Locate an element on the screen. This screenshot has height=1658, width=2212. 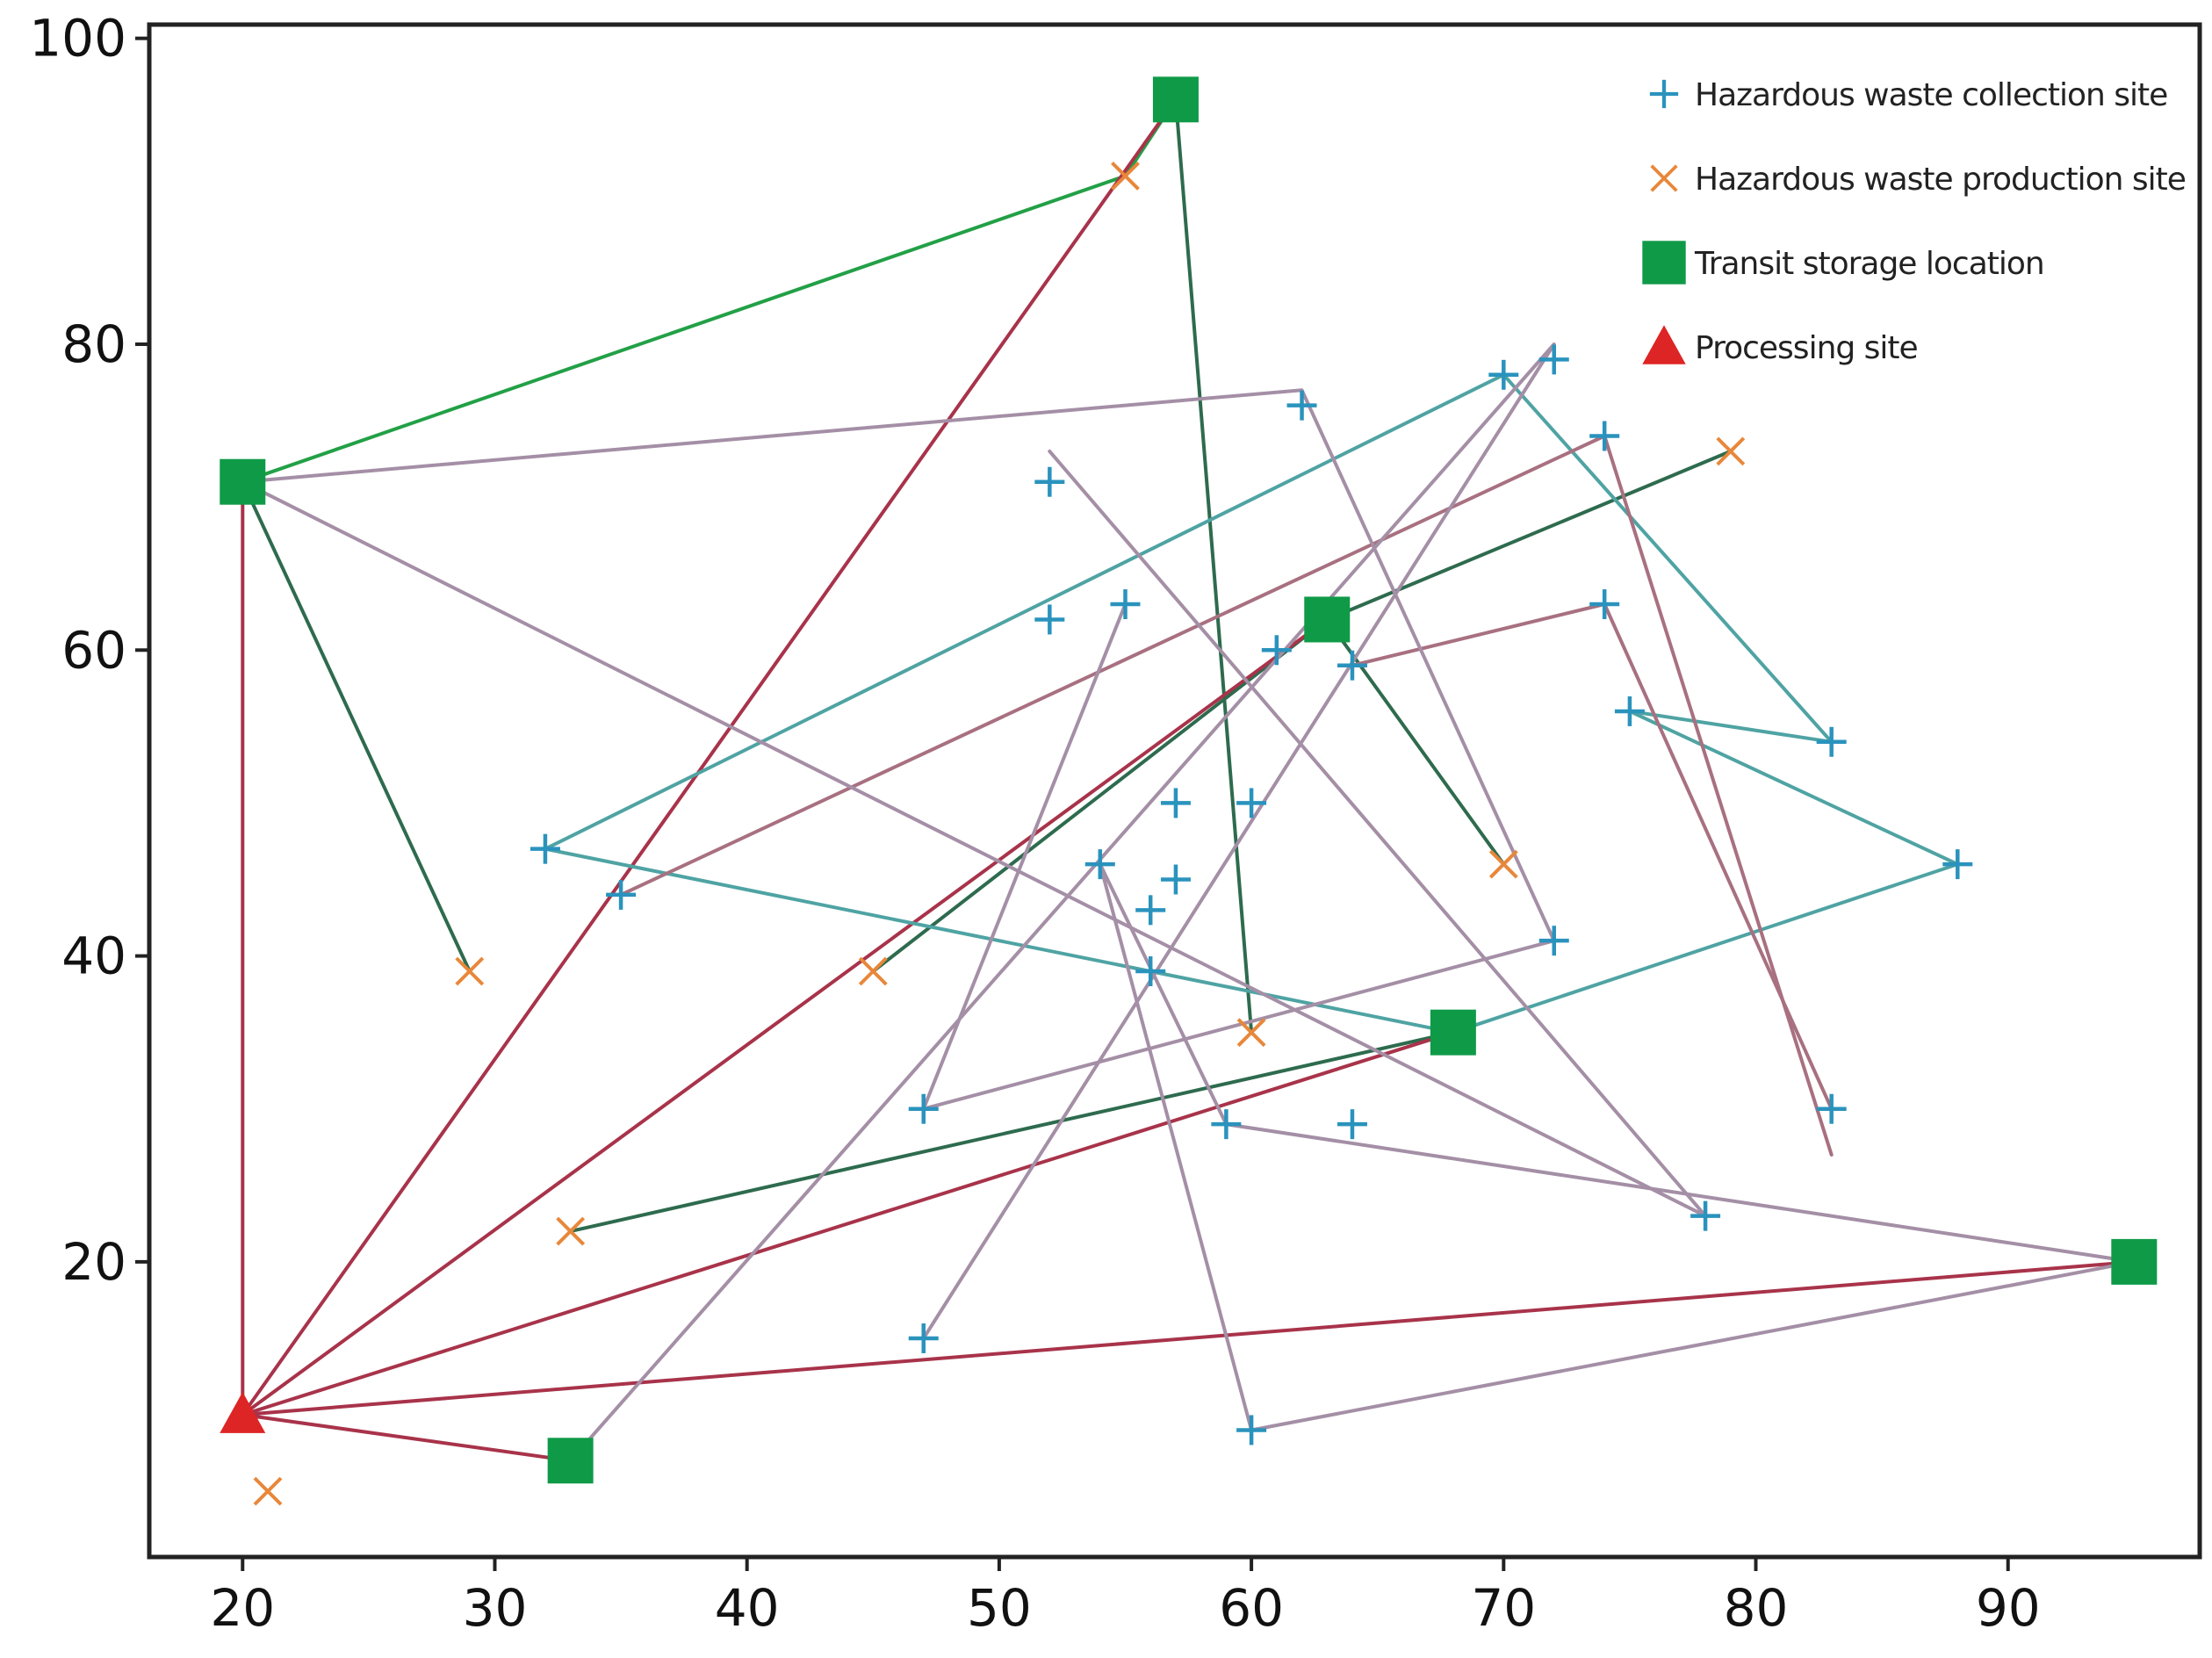
legend-item-storage: Transit storage location is located at coordinates (1843, 263).